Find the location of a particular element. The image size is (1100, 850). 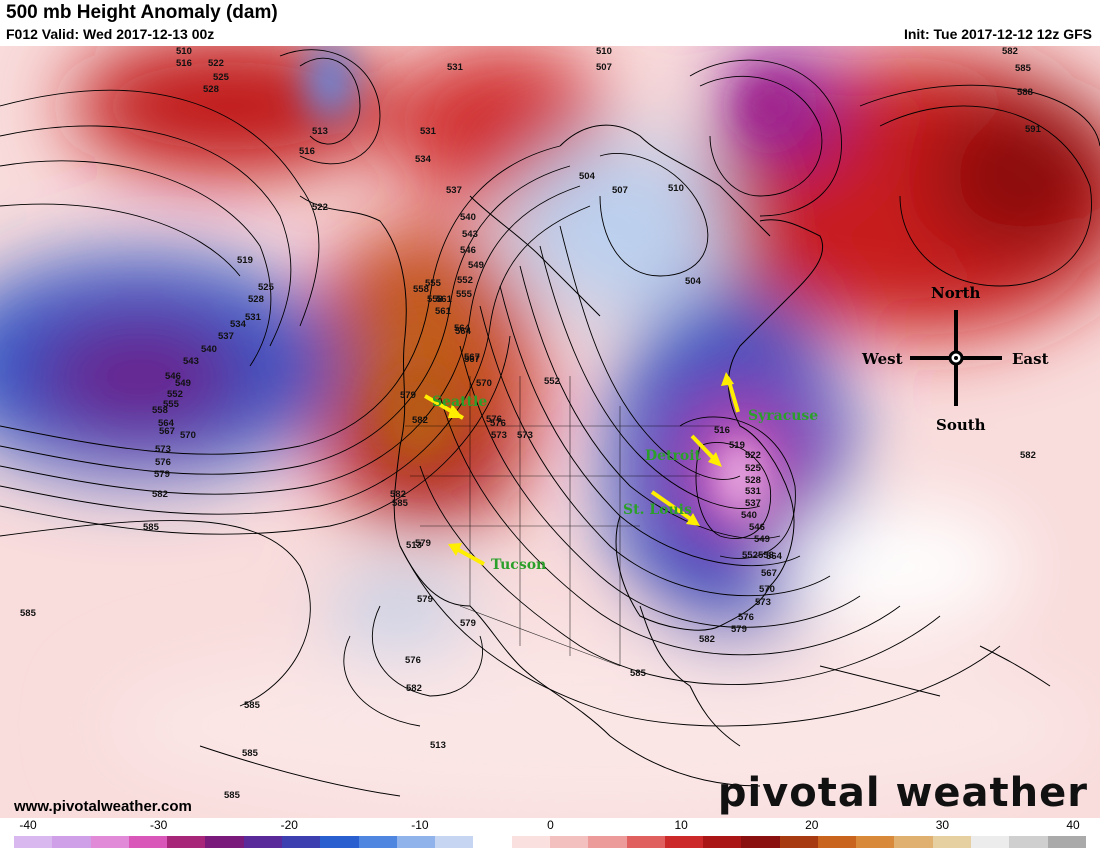

city-label-tucson: Tucson is located at coordinates (518, 565).